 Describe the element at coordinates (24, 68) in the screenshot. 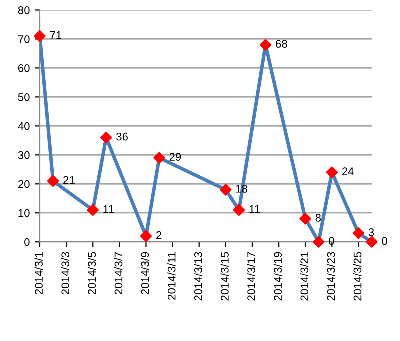

I see `y-tick-label: 60` at that location.